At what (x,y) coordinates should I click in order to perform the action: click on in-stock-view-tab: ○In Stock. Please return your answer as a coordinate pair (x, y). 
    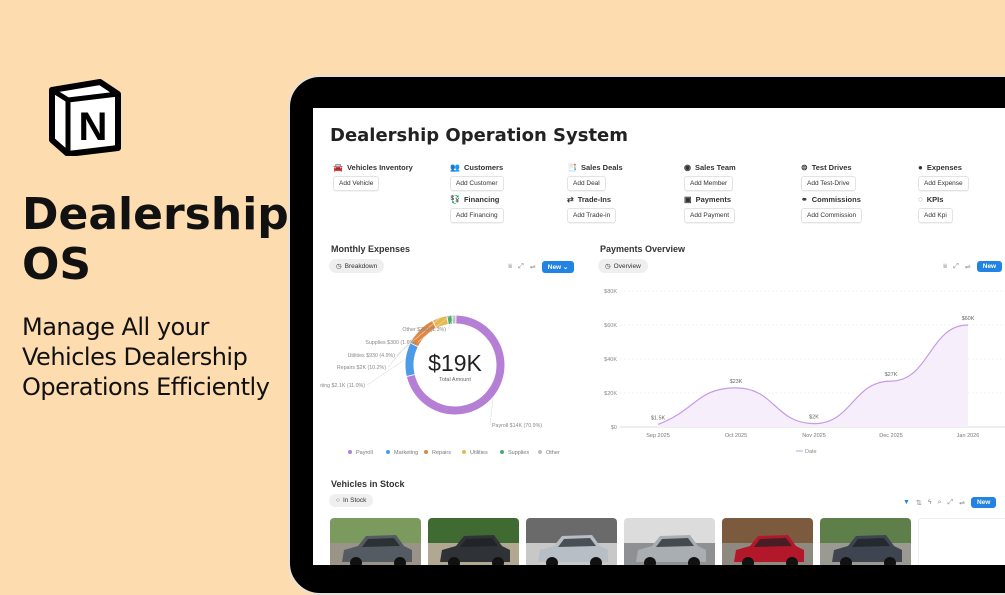
    Looking at the image, I should click on (351, 500).